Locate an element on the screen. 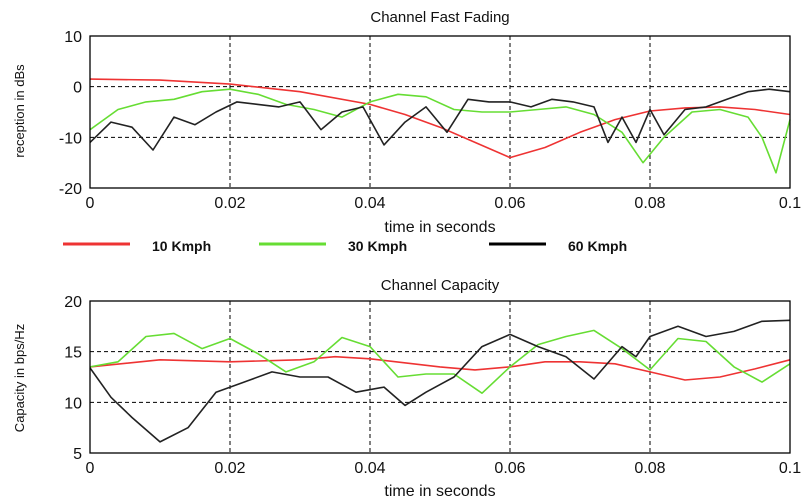 Image resolution: width=809 pixels, height=501 pixels. capacity-ylabel: Capacity in bps/Hz is located at coordinates (19, 378).